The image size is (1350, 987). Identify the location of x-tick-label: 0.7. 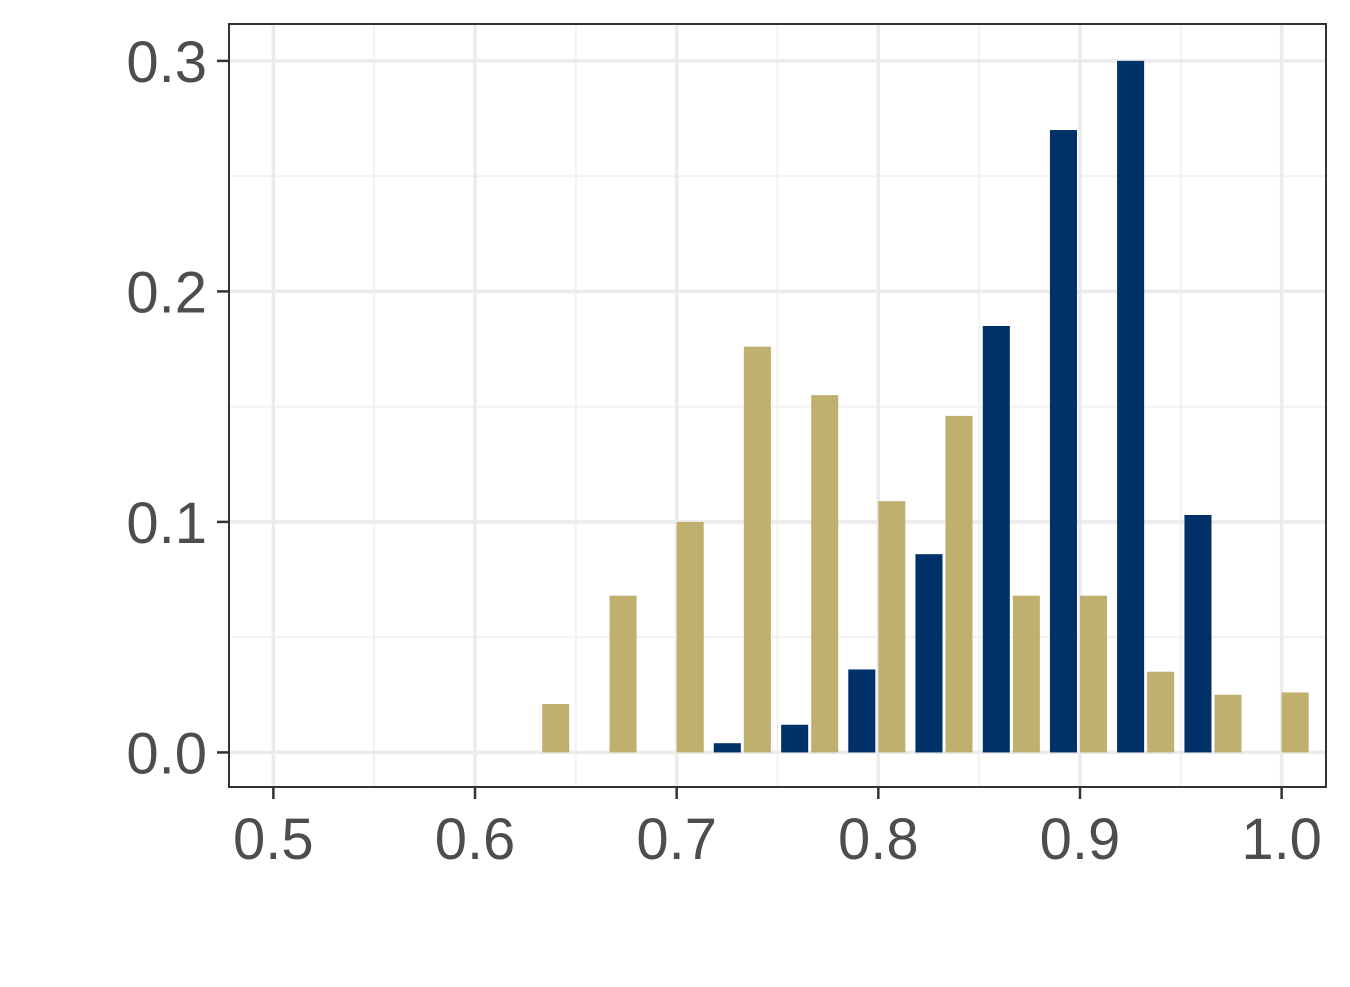
(676, 839).